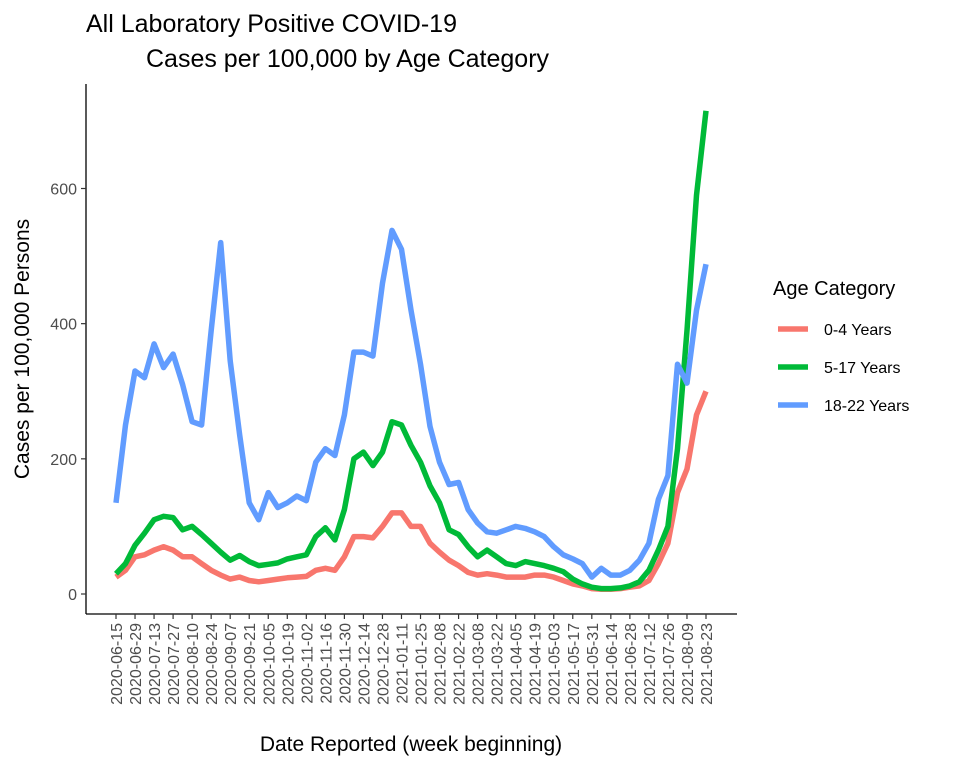  What do you see at coordinates (479, 664) in the screenshot?
I see `x-tick-label: 2021-03-08` at bounding box center [479, 664].